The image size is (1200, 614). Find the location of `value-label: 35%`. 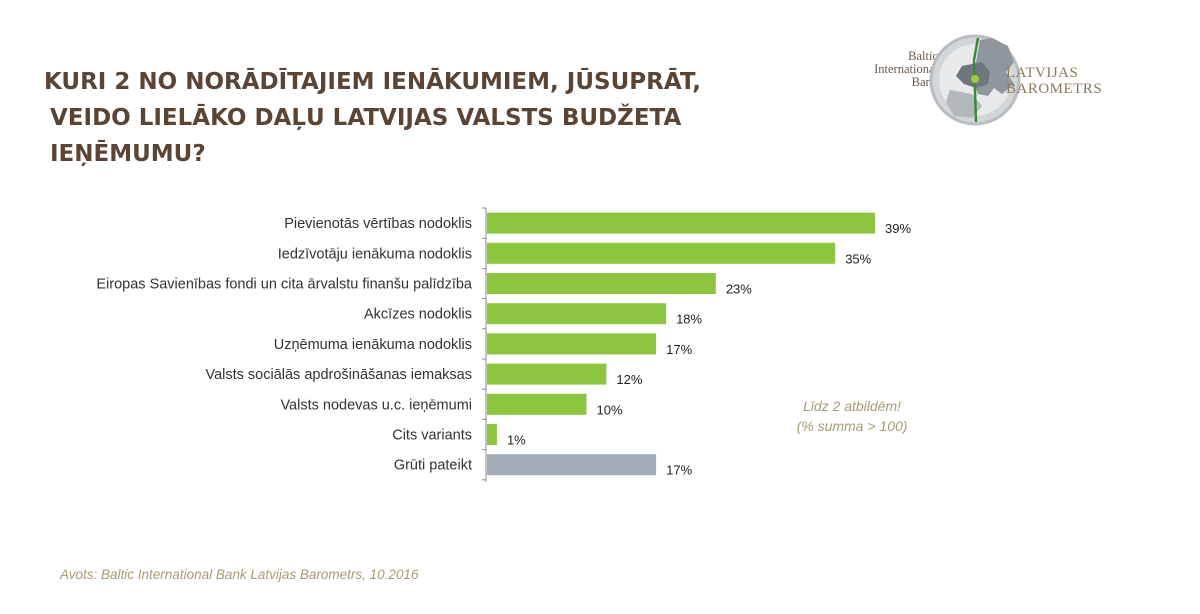

value-label: 35% is located at coordinates (858, 258).